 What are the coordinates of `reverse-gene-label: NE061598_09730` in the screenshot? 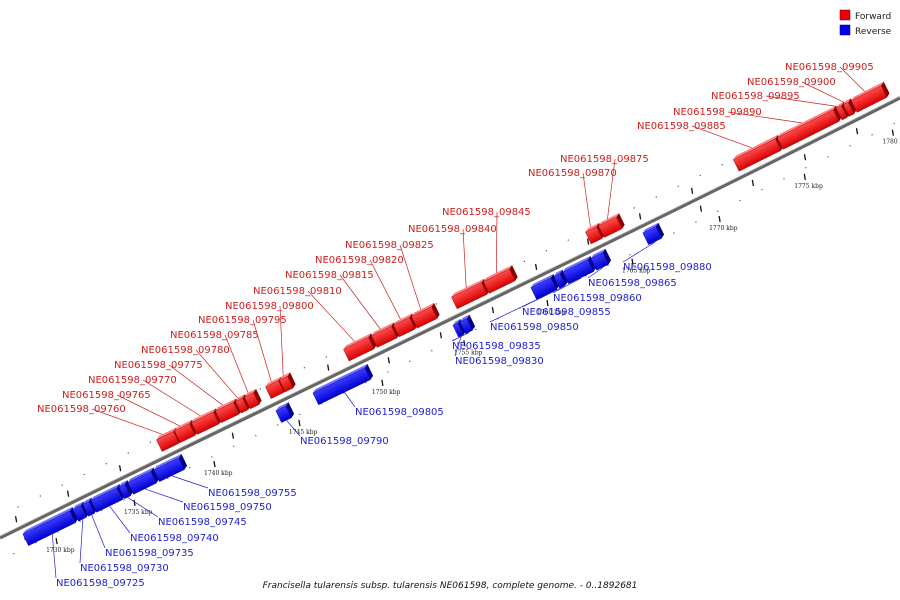 It's located at (124, 568).